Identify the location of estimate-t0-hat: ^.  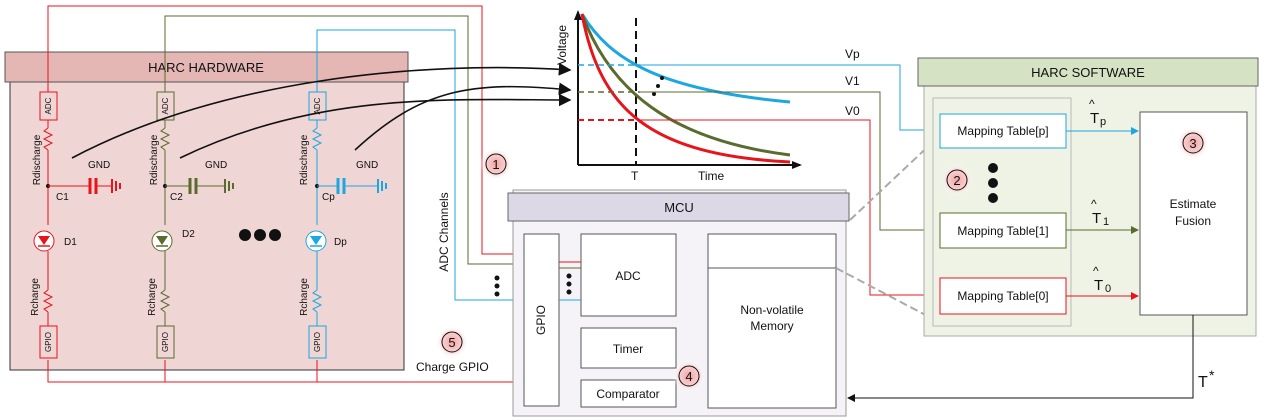
(1096, 271).